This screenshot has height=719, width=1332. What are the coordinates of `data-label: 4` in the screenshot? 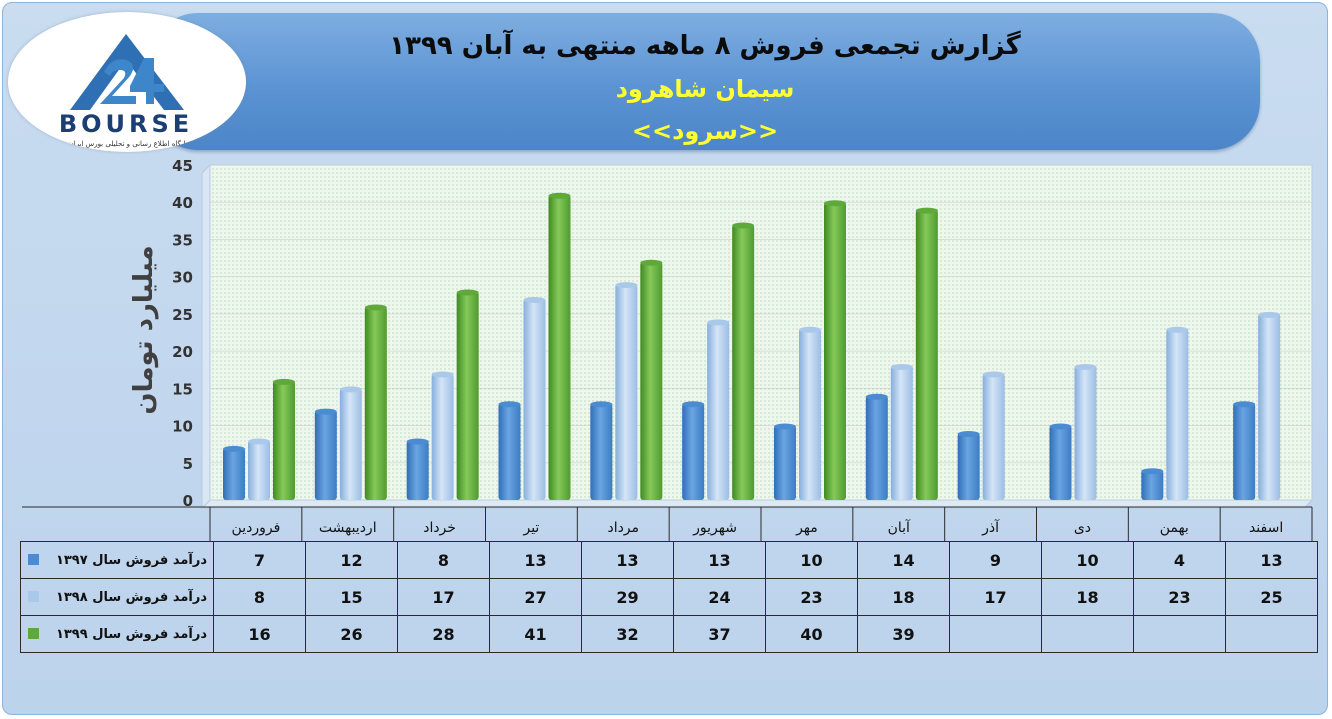 It's located at (1179, 560).